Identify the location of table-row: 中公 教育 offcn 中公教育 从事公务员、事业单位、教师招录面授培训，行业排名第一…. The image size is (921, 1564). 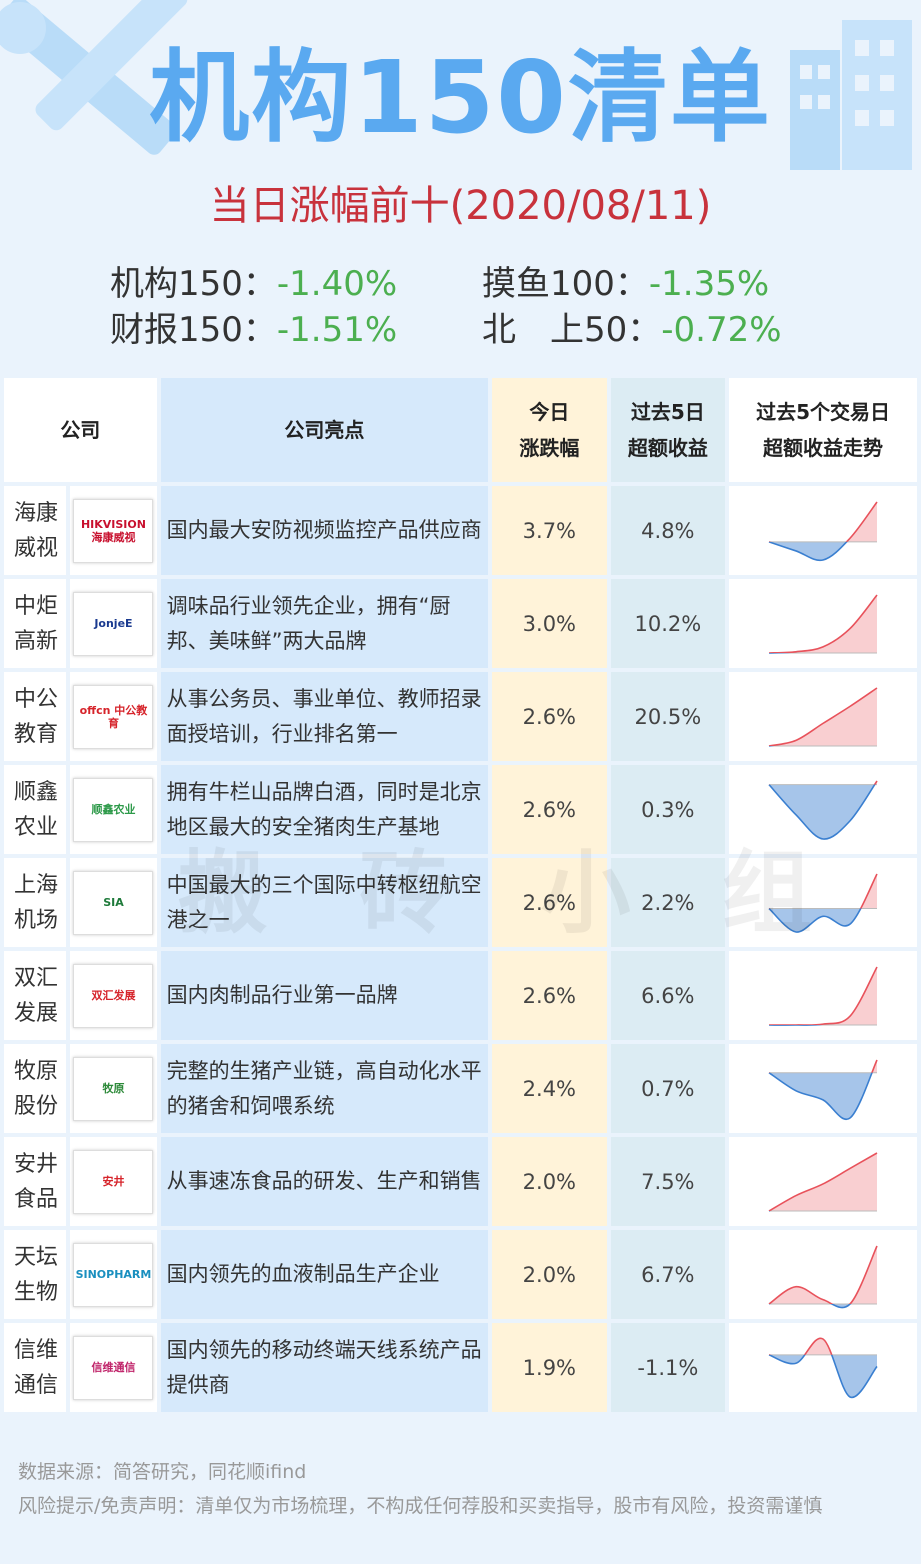
(460, 716).